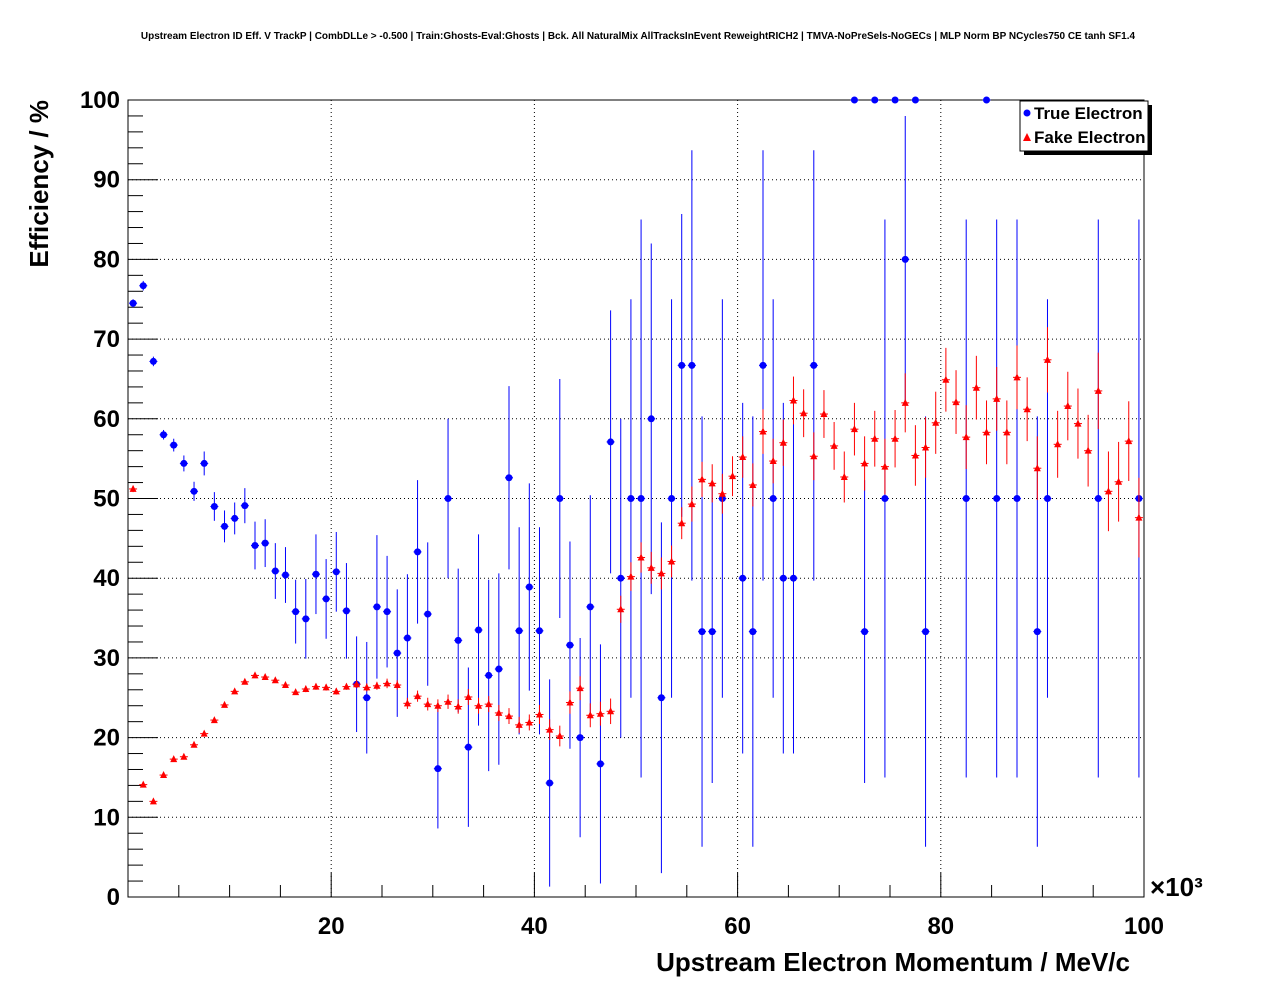 The image size is (1276, 996). What do you see at coordinates (1090, 137) in the screenshot?
I see `legend-label-fake-electron: Fake Electron` at bounding box center [1090, 137].